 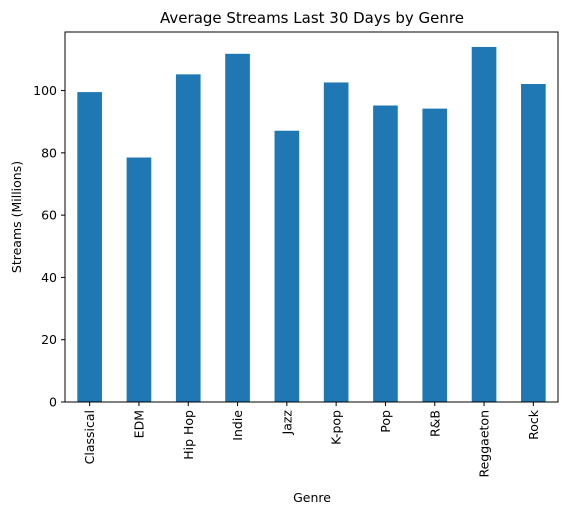 What do you see at coordinates (434, 423) in the screenshot?
I see `x-tick-label-r-b: R&B` at bounding box center [434, 423].